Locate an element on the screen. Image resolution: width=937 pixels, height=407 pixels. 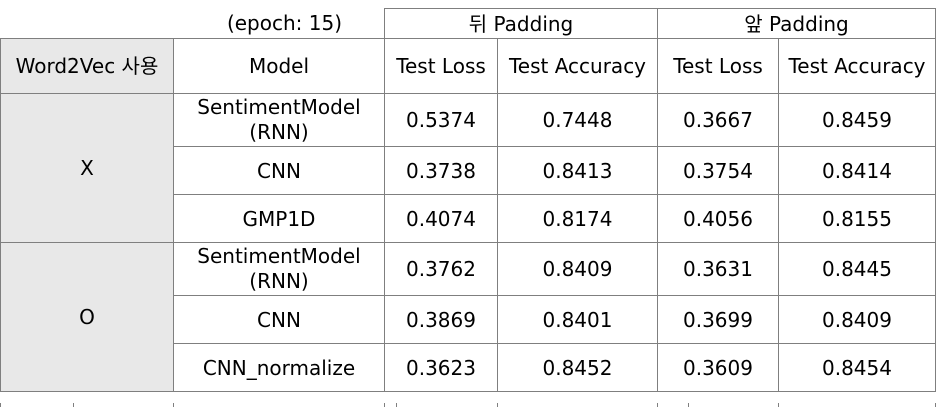
column-header-back-test-accuracy: Test Accuracy is located at coordinates (577, 66).